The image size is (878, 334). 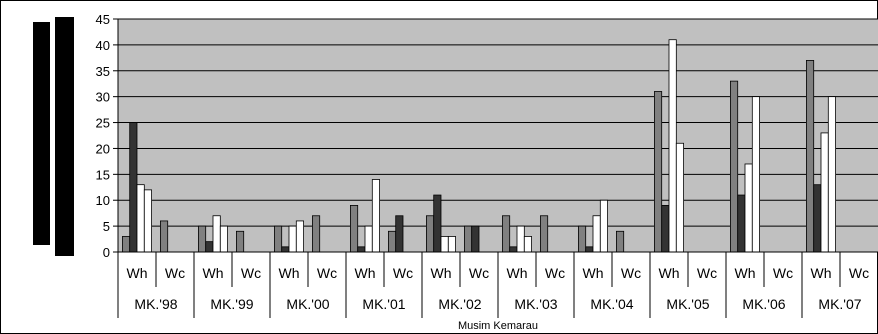 What do you see at coordinates (103, 19) in the screenshot?
I see `y-tick-label: 45` at bounding box center [103, 19].